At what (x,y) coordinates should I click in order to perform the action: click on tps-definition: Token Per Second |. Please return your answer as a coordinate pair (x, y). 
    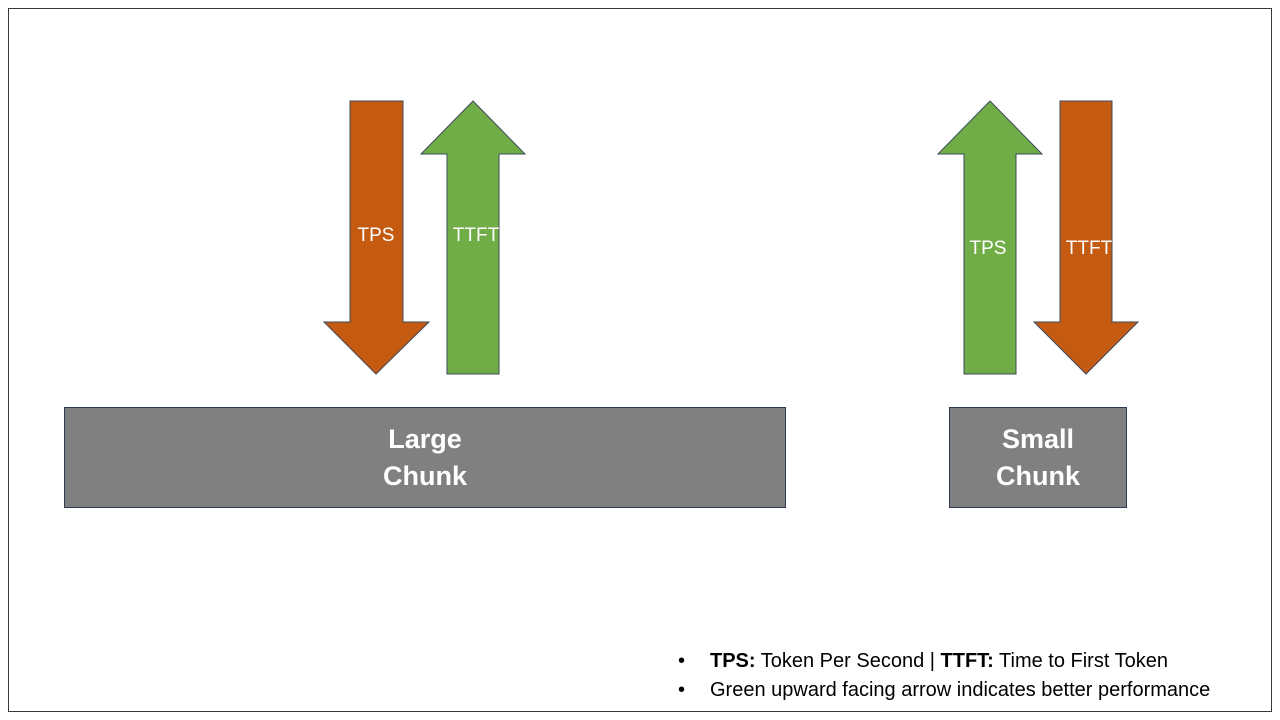
    Looking at the image, I should click on (848, 661).